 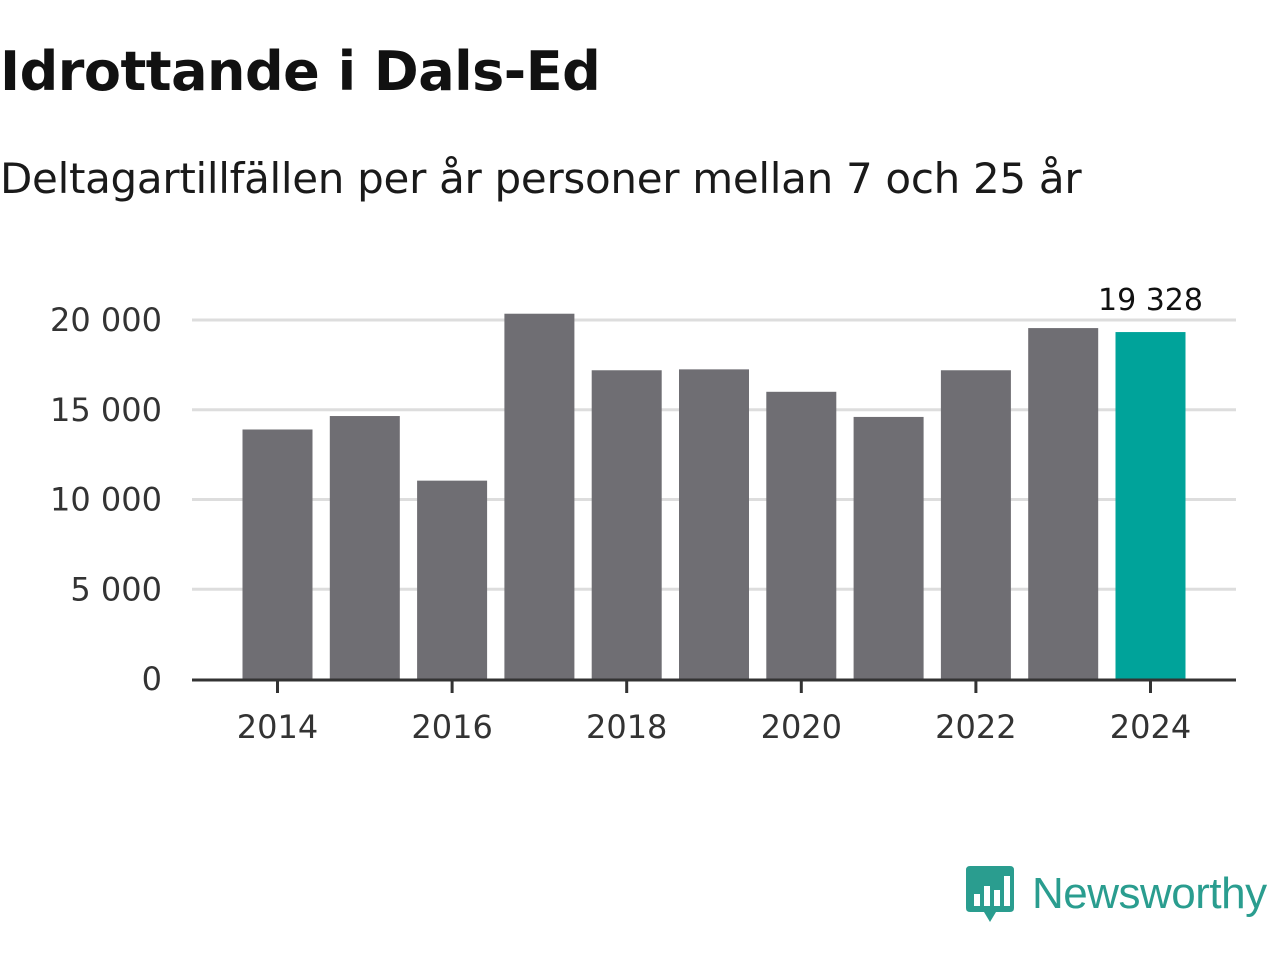 I want to click on bar-2016, so click(x=452, y=579).